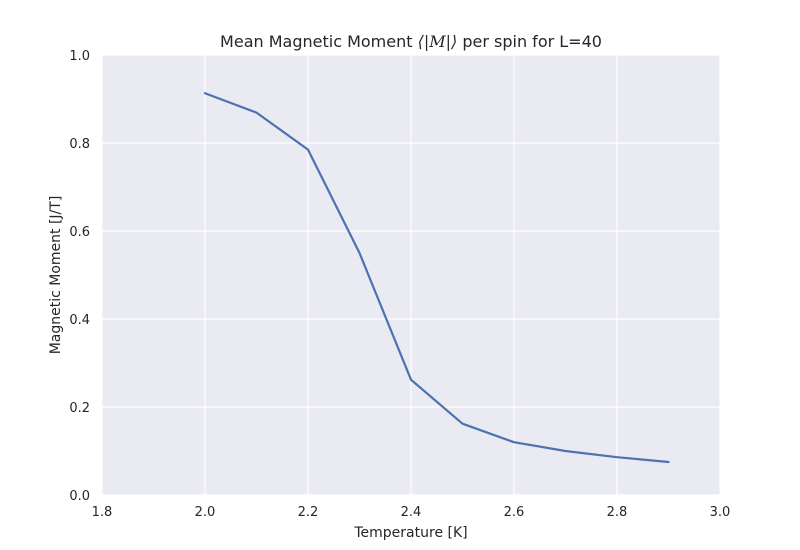  What do you see at coordinates (720, 512) in the screenshot?
I see `x-tick-label: 3.0` at bounding box center [720, 512].